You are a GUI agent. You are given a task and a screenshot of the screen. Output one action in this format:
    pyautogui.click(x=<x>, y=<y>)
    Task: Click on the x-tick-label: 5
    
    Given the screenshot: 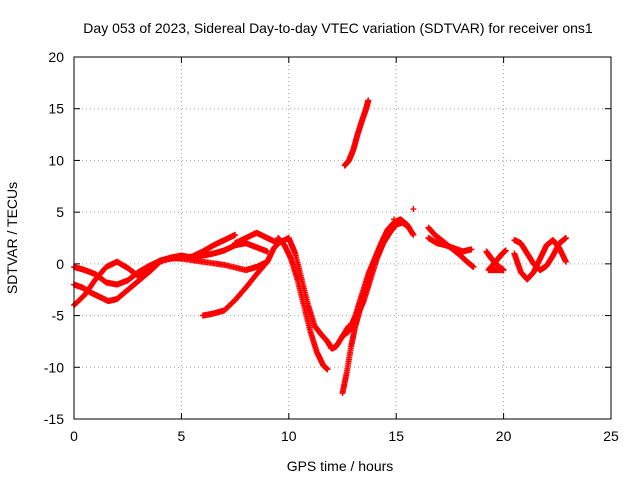 What is the action you would take?
    pyautogui.click(x=182, y=436)
    